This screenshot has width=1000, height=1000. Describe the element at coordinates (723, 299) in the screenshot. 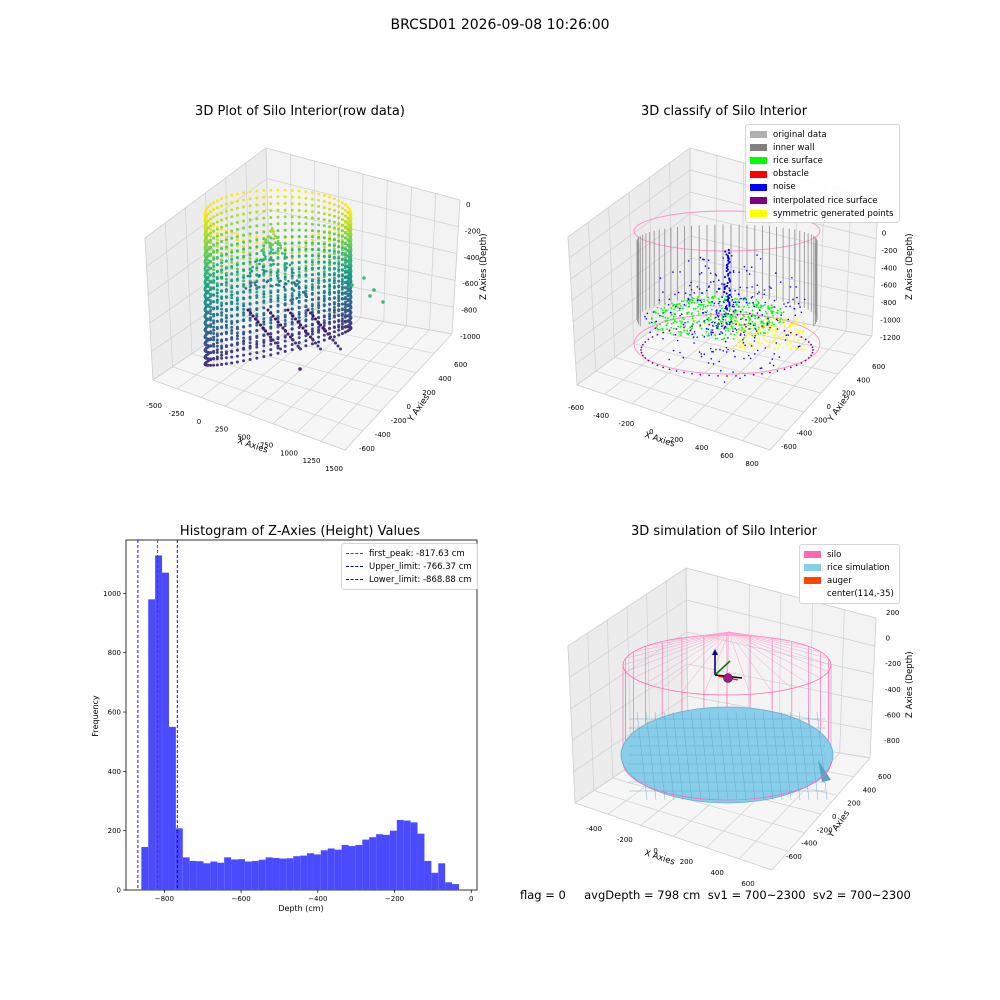

I see `panel2-axes-box` at that location.